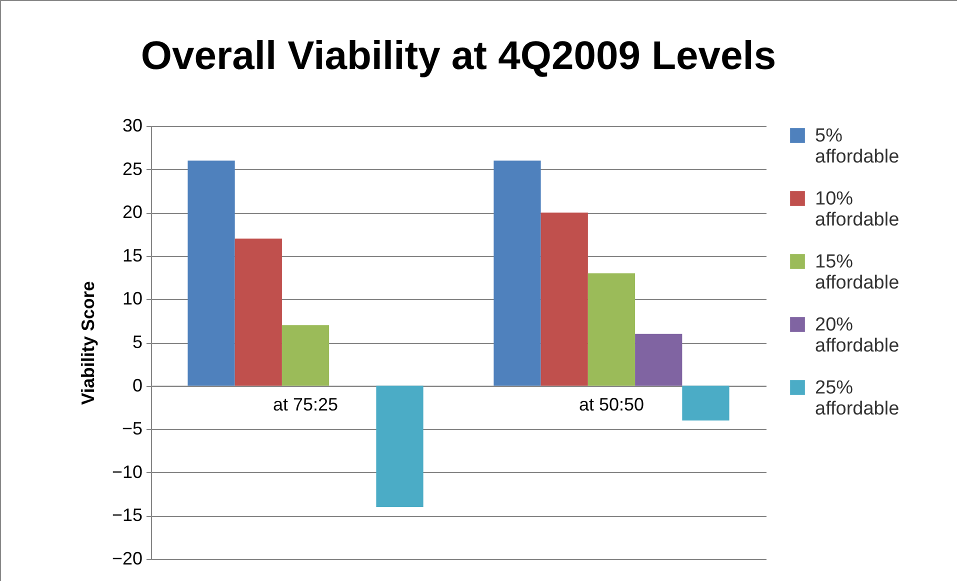 The width and height of the screenshot is (957, 581). Describe the element at coordinates (132, 298) in the screenshot. I see `y-tick-label: 10` at that location.